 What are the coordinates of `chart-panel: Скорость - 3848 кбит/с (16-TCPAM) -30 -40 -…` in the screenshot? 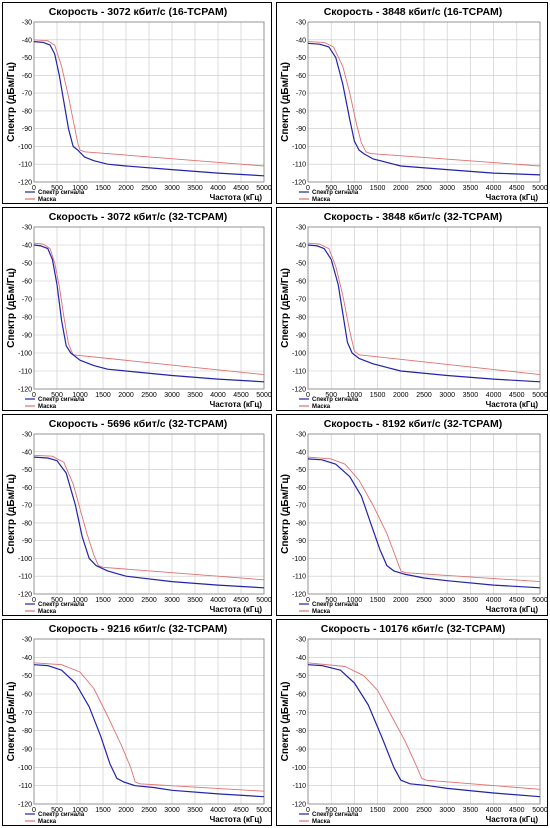 It's located at (412, 103).